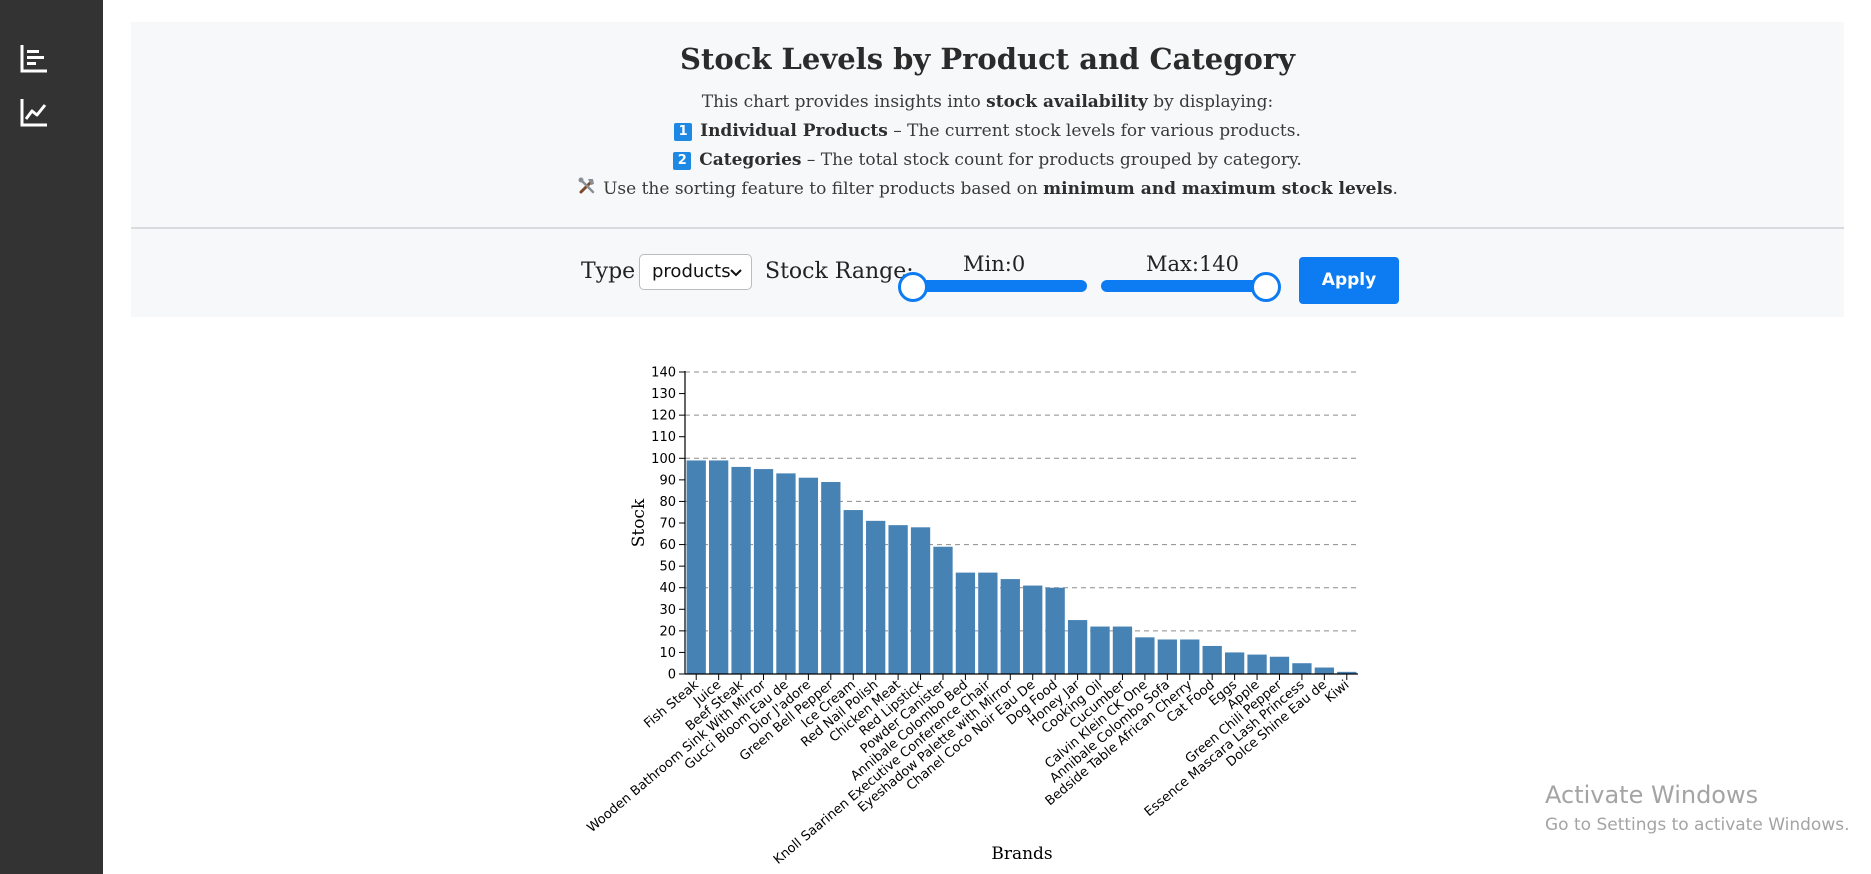 The image size is (1871, 874). I want to click on y-tick-label: 0, so click(672, 675).